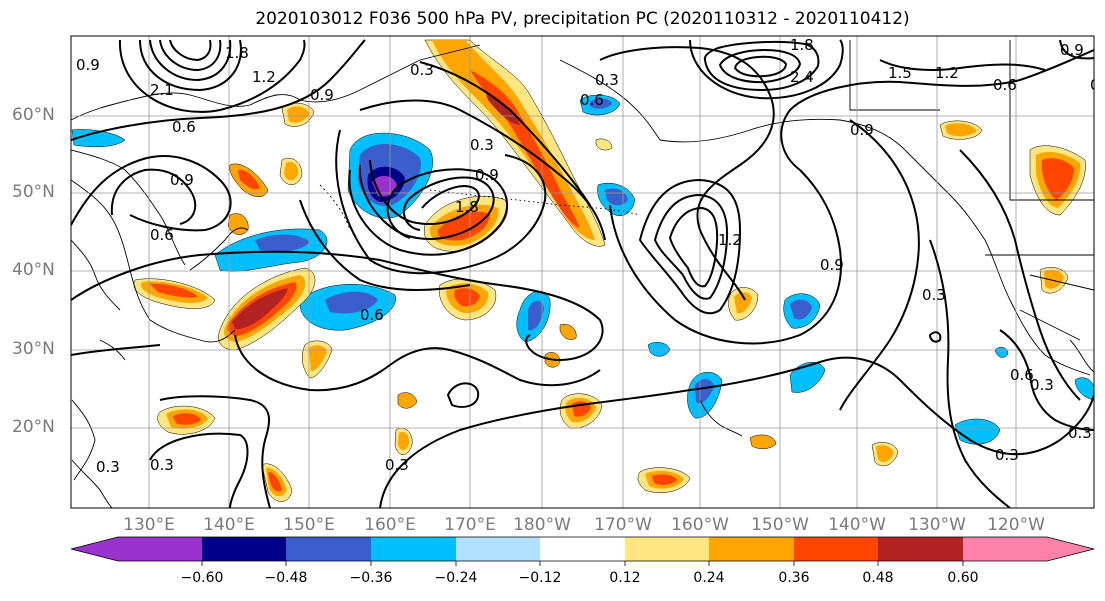  What do you see at coordinates (780, 525) in the screenshot?
I see `lon-label: 150°W` at bounding box center [780, 525].